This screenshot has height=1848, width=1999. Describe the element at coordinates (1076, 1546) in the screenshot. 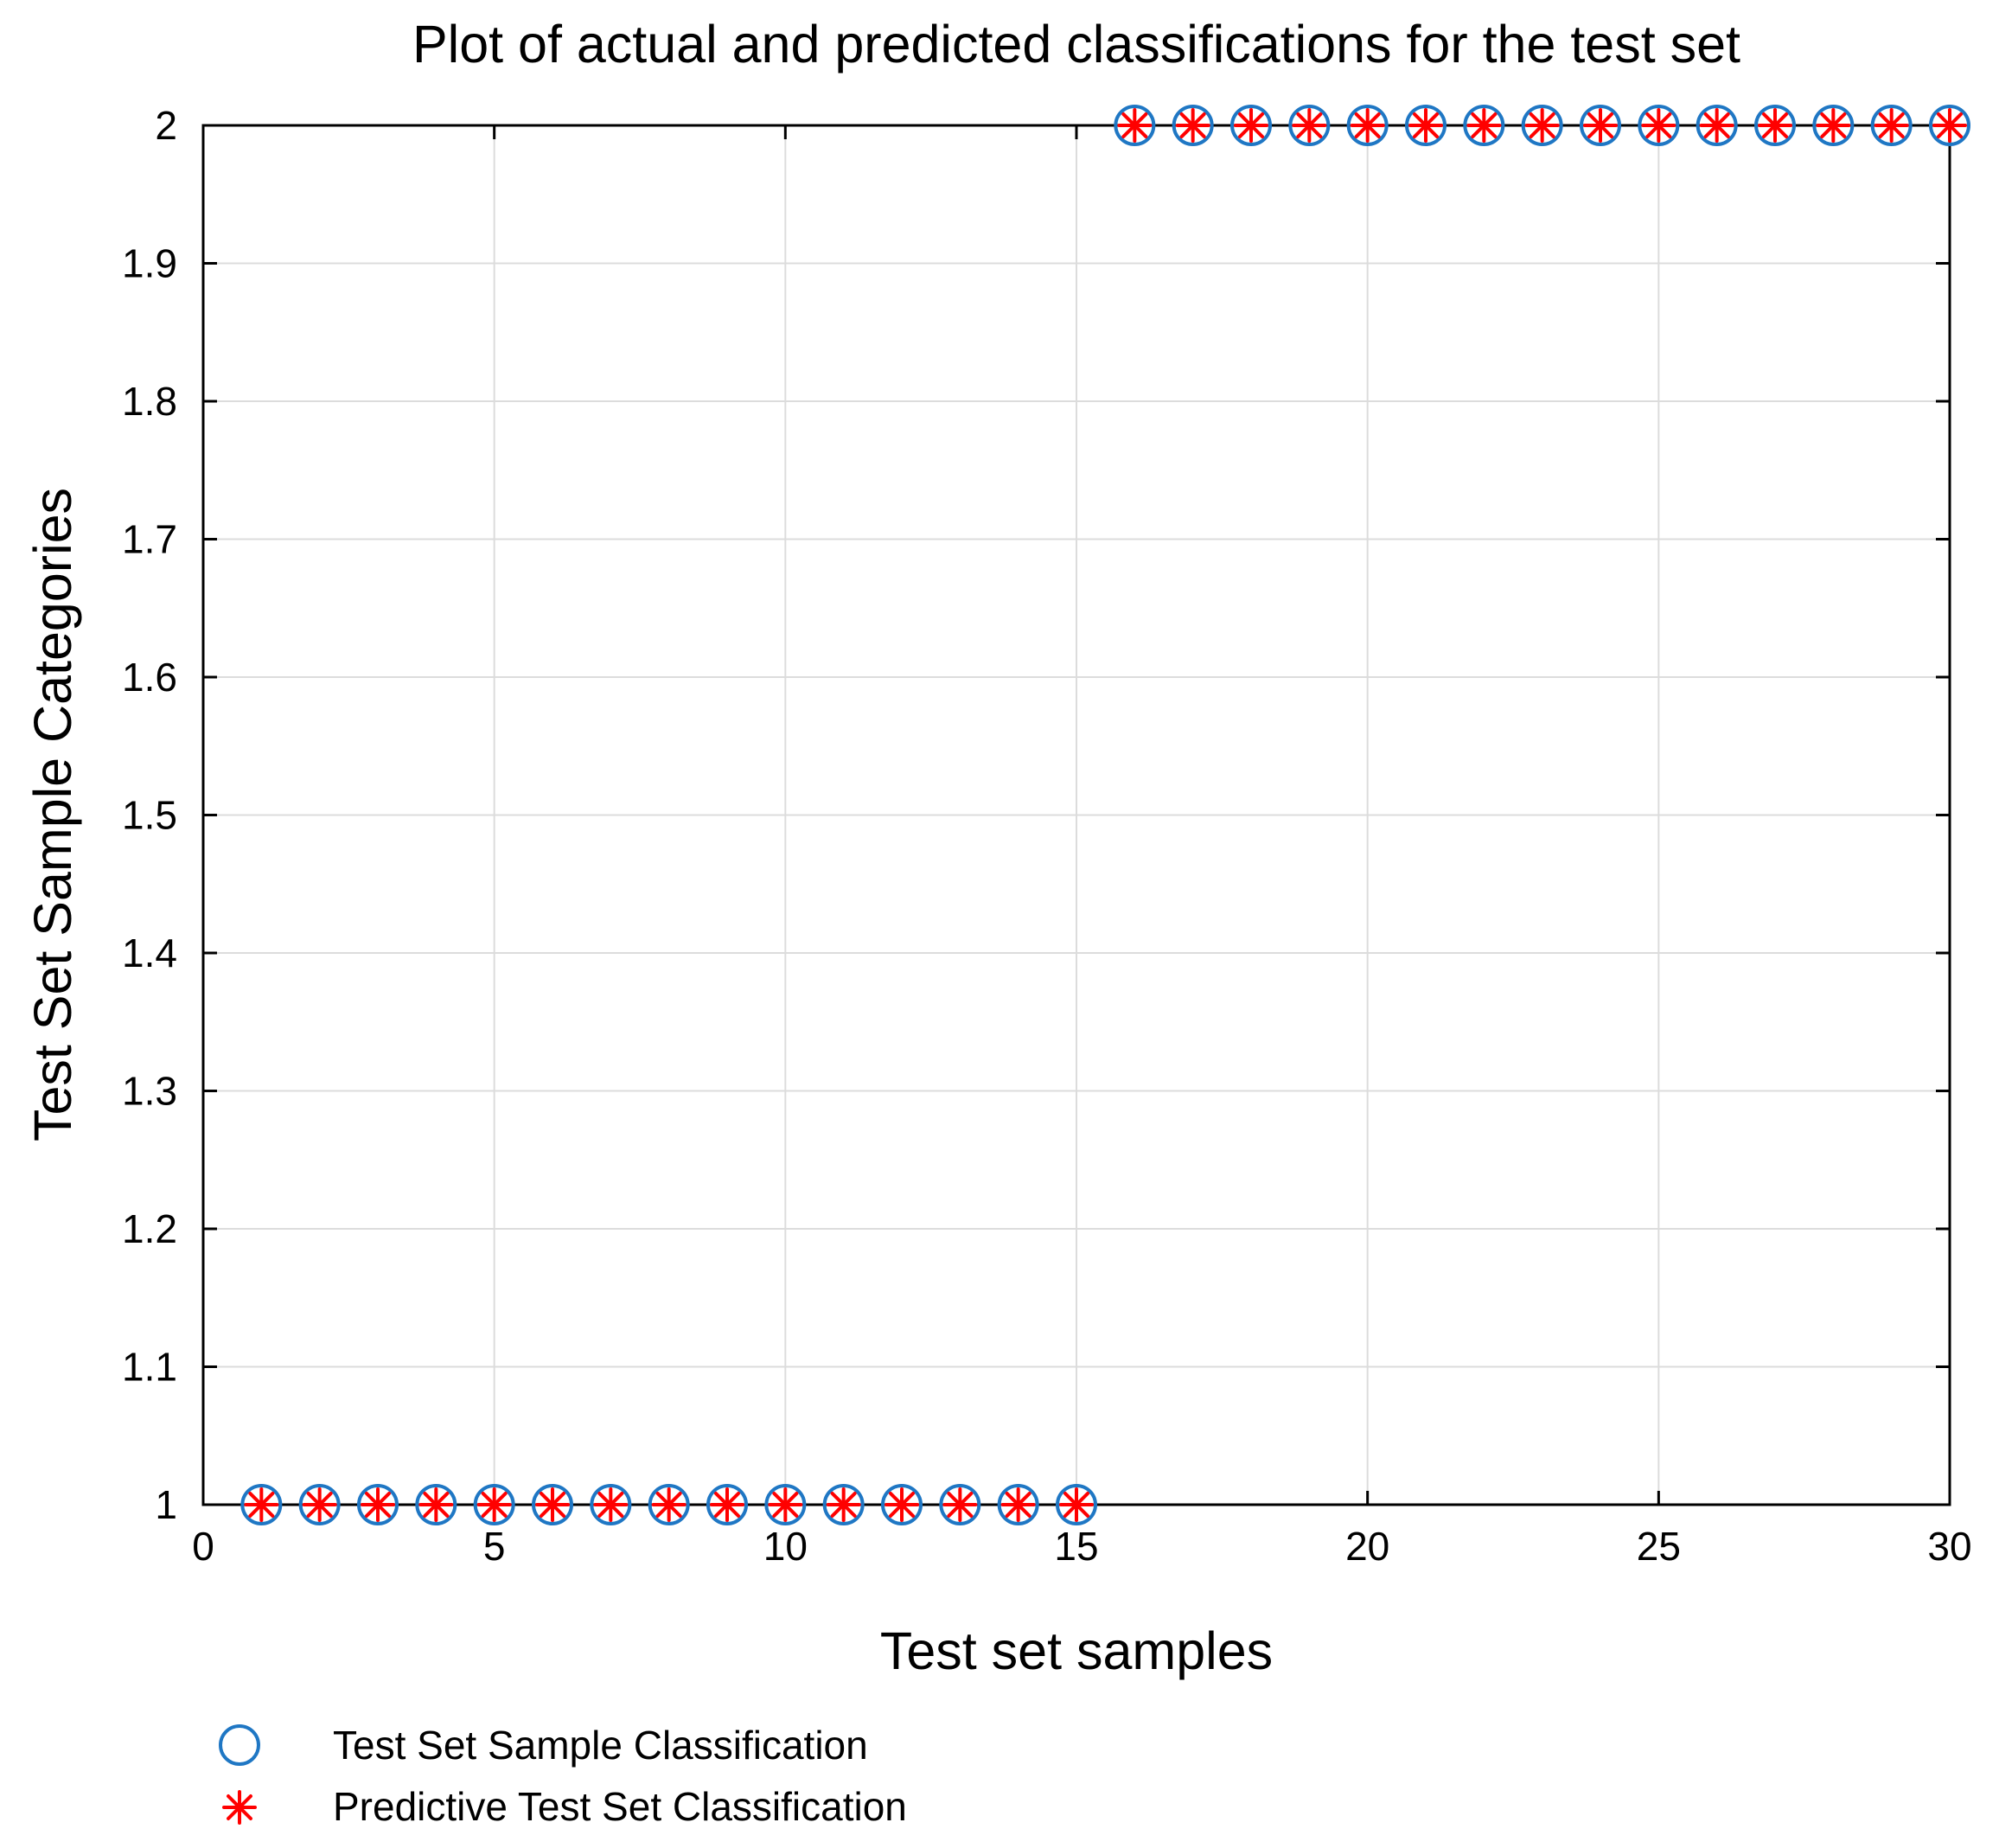

I see `x-tick-label-15: 15` at that location.